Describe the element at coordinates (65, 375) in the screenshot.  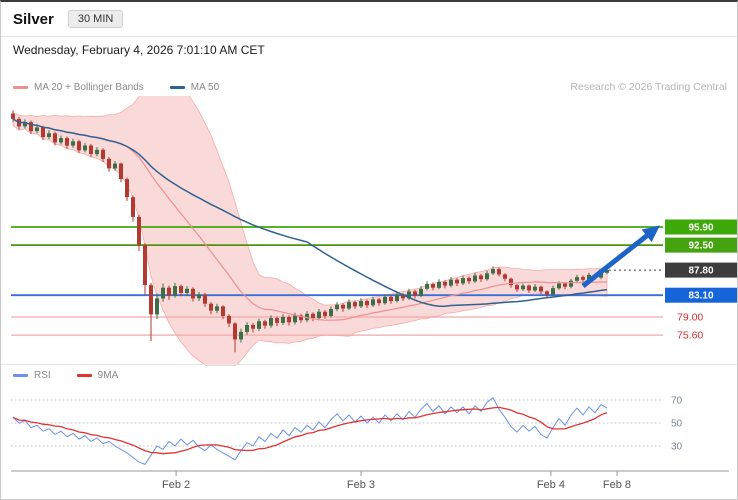
I see `rsi-legend-row: RSI 9MA` at that location.